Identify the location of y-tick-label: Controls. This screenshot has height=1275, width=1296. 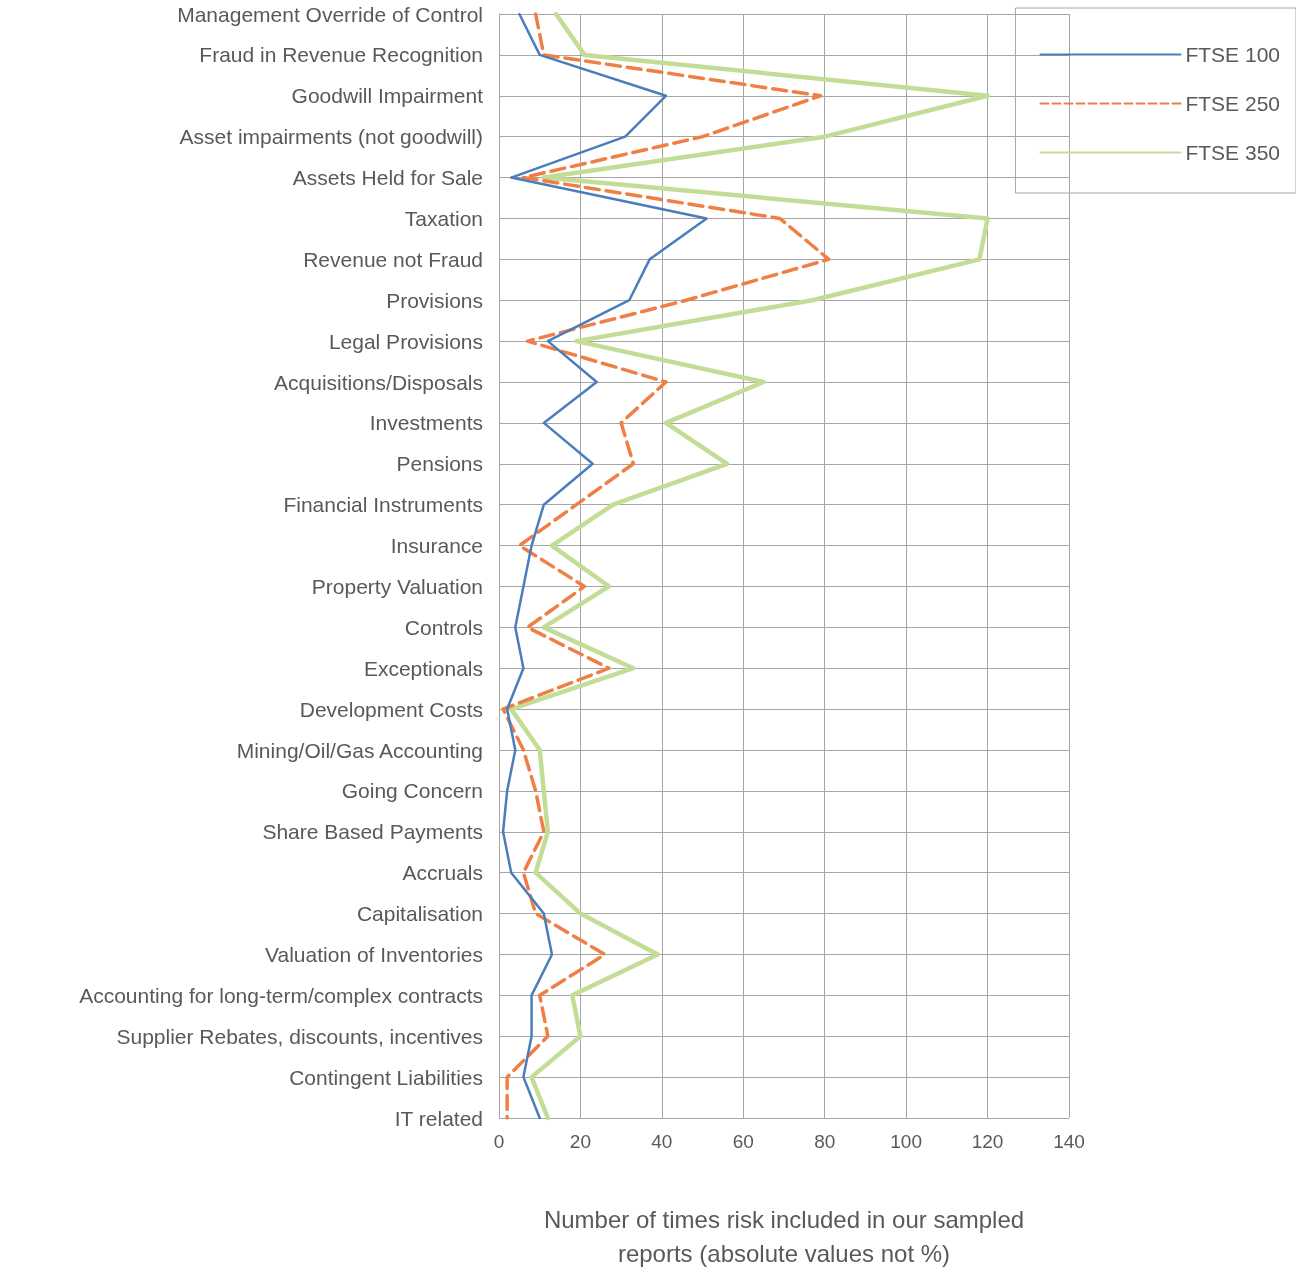
(443, 627).